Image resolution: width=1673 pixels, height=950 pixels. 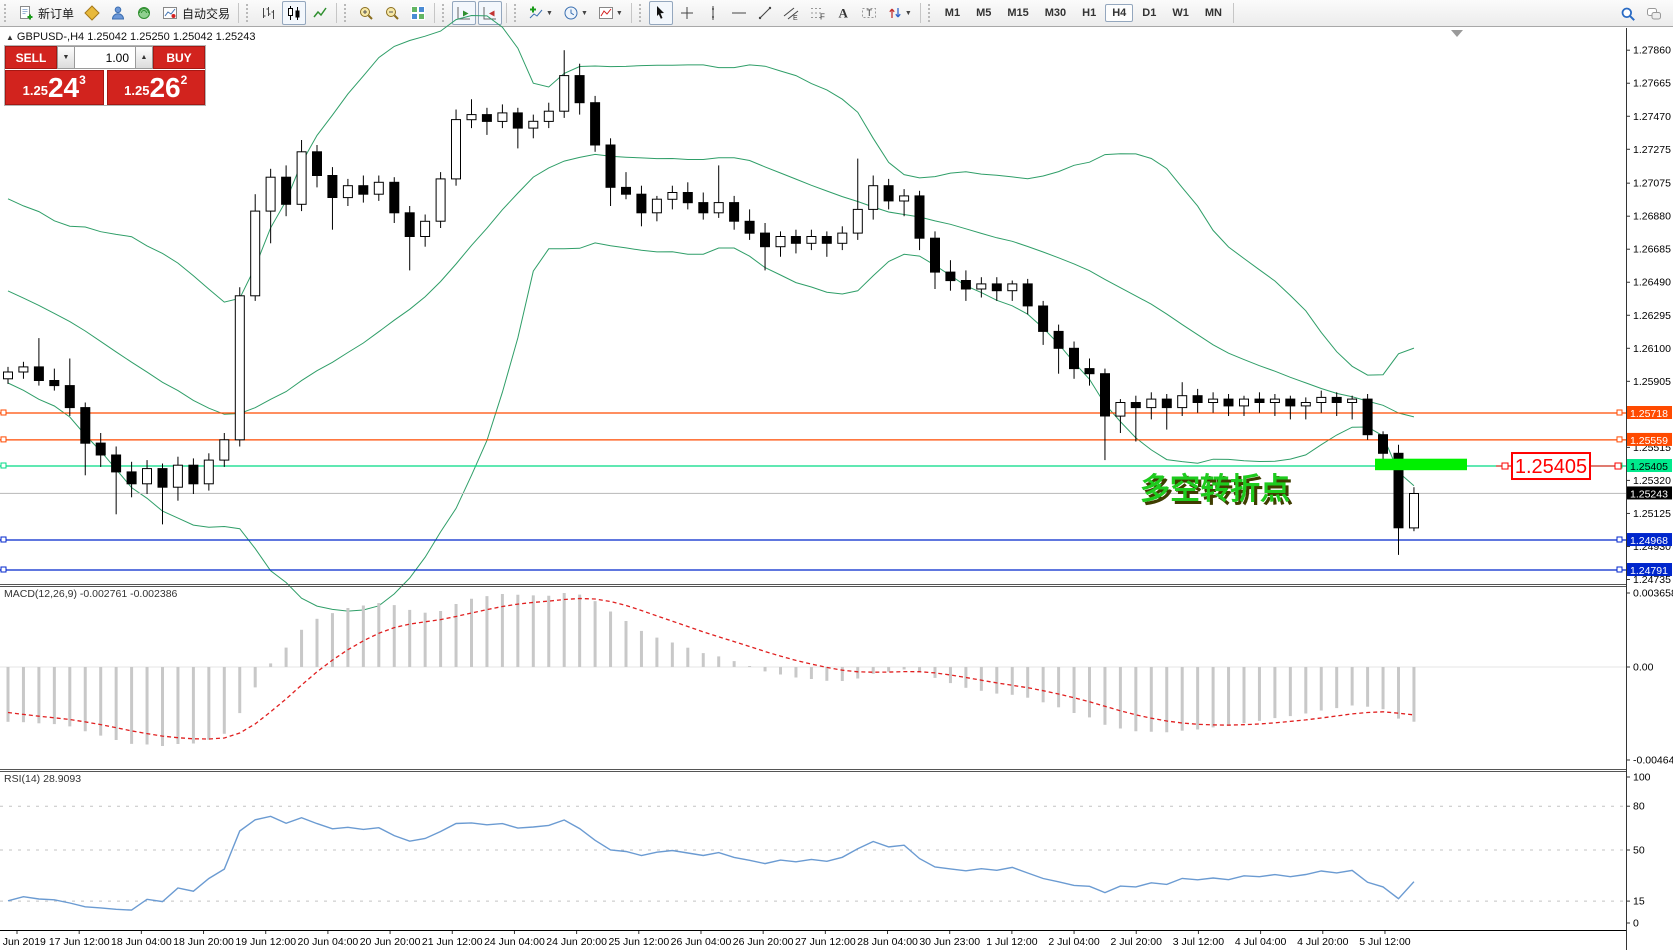 I want to click on main-toolbar: 新订单 自动交易 ▼ ▼ ▼ E F A T ▼ M1 M5 M15 M30 H1 H4 D1 W1 MN, so click(x=836, y=13).